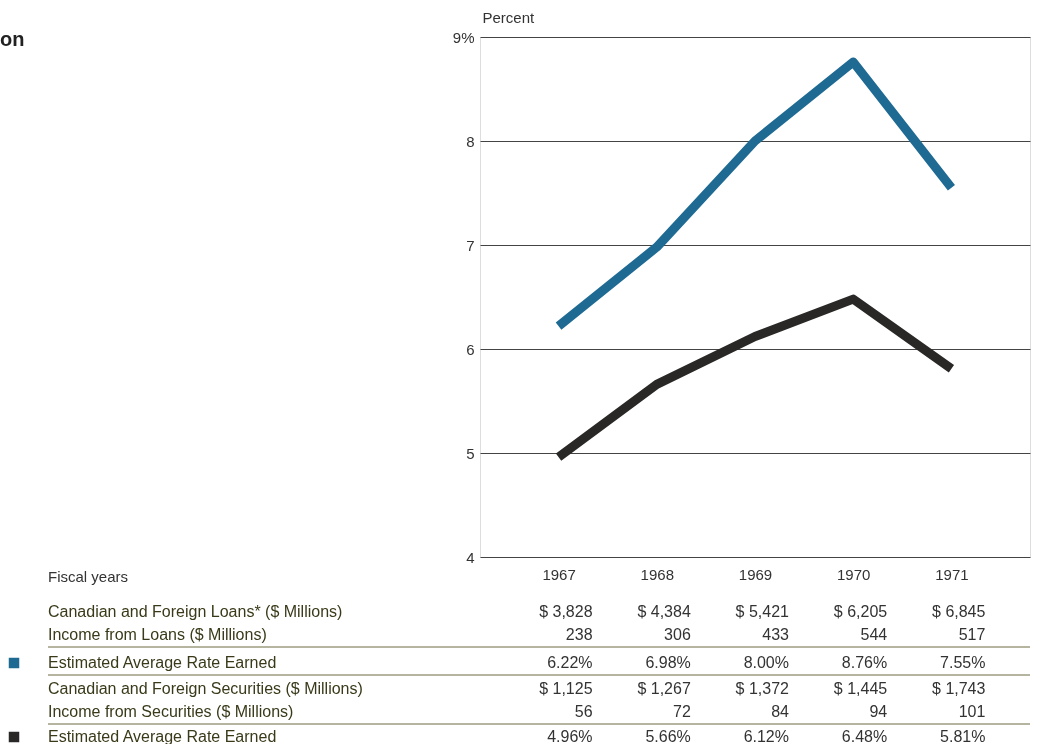 This screenshot has height=744, width=1038. What do you see at coordinates (963, 662) in the screenshot?
I see `data-label: 7.55%` at bounding box center [963, 662].